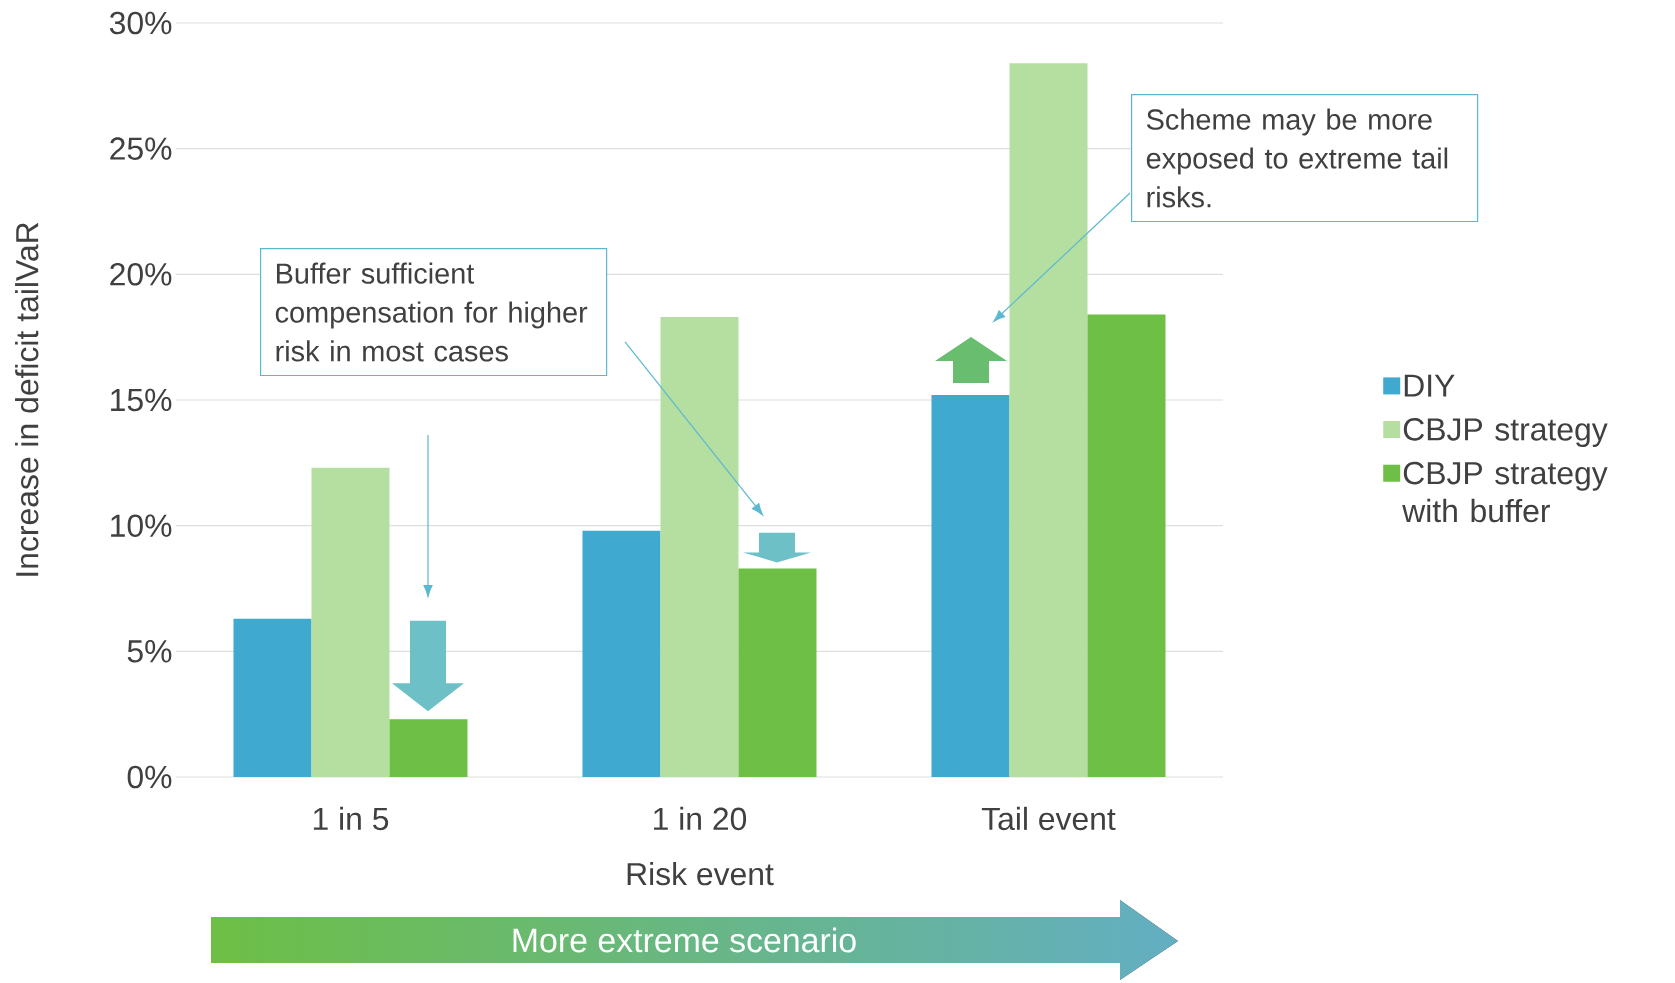 This screenshot has height=983, width=1675. Describe the element at coordinates (141, 148) in the screenshot. I see `y-tick-label: 25%` at that location.